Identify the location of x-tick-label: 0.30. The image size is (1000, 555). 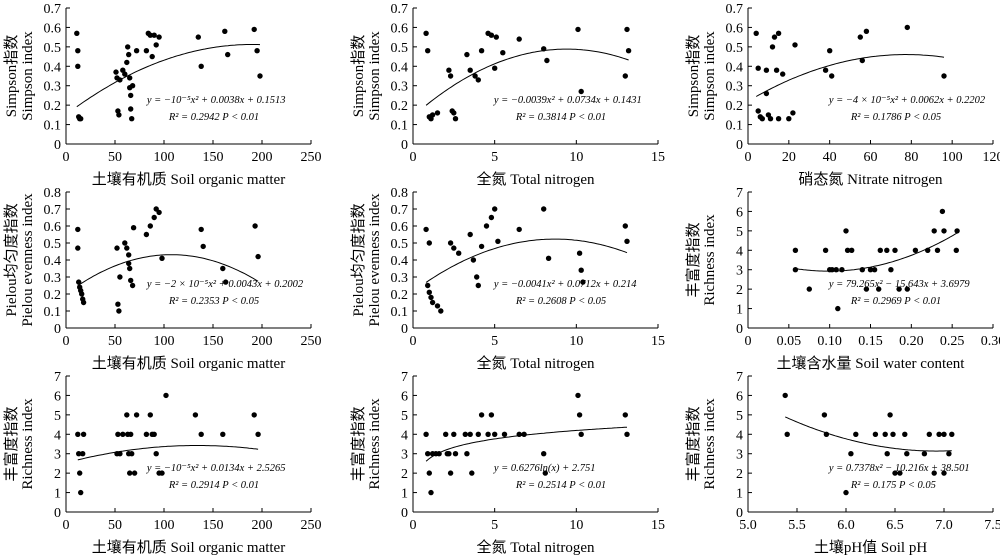
(990, 341).